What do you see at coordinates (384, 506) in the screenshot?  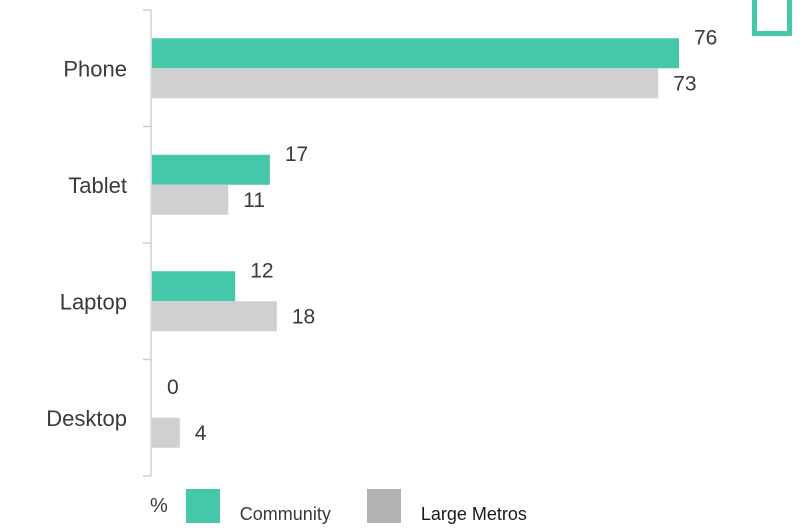 I see `legend-swatch-large-metros` at bounding box center [384, 506].